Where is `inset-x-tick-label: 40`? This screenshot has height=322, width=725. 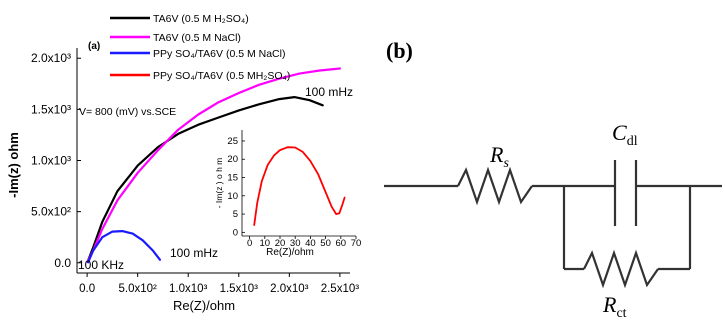
inset-x-tick-label: 40 is located at coordinates (310, 243).